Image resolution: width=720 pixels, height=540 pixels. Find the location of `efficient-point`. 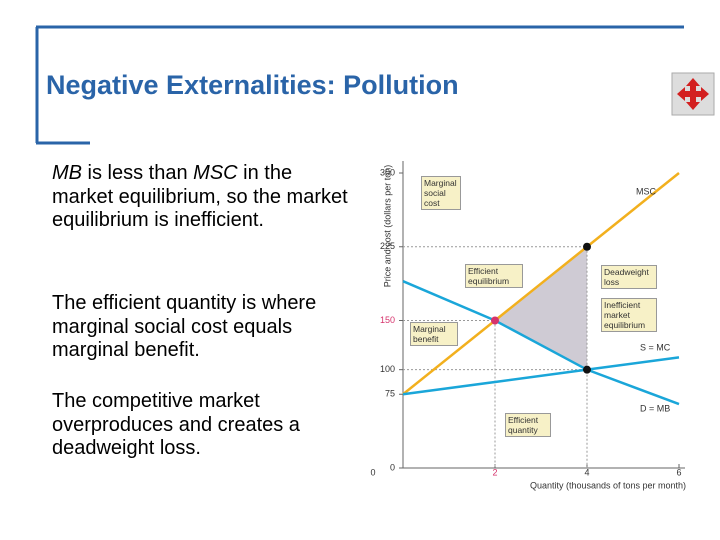

efficient-point is located at coordinates (495, 320).